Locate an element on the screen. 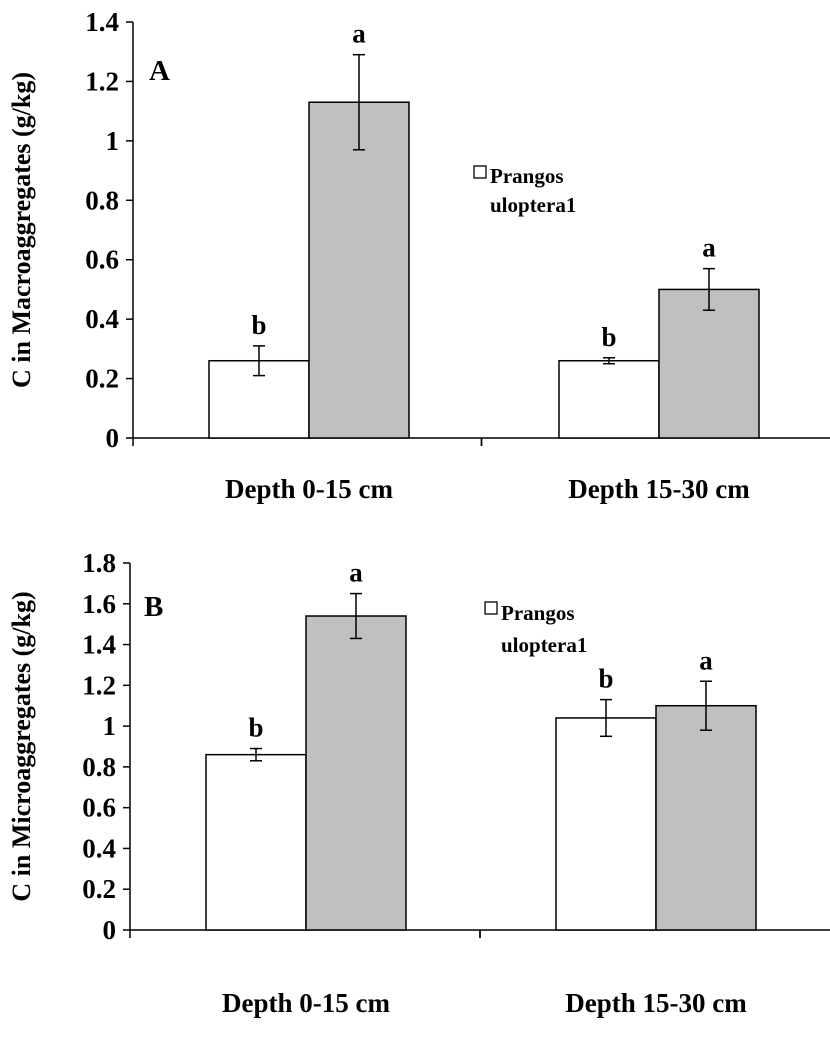  y-axis-title: C in Microaggregates (g/kg) is located at coordinates (21, 746).